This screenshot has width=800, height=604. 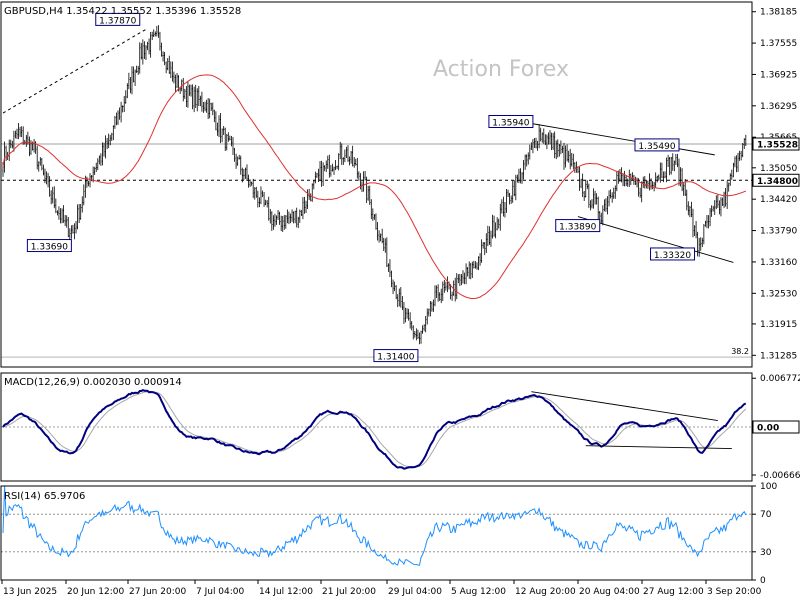 I want to click on y-tick-label: 1.31915, so click(x=778, y=325).